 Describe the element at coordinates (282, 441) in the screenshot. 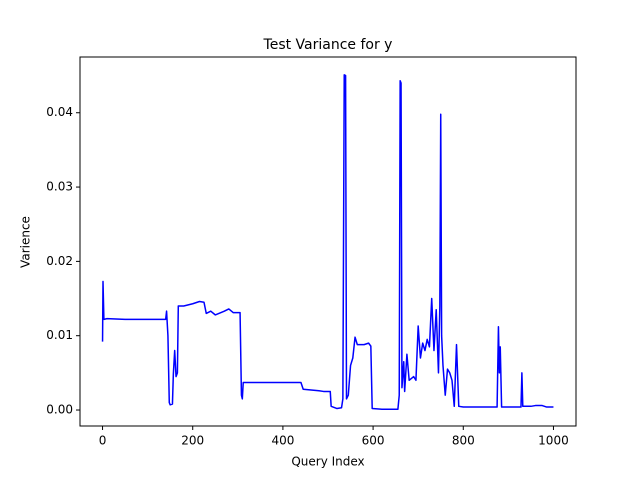

I see `x-tick-label: 400` at that location.